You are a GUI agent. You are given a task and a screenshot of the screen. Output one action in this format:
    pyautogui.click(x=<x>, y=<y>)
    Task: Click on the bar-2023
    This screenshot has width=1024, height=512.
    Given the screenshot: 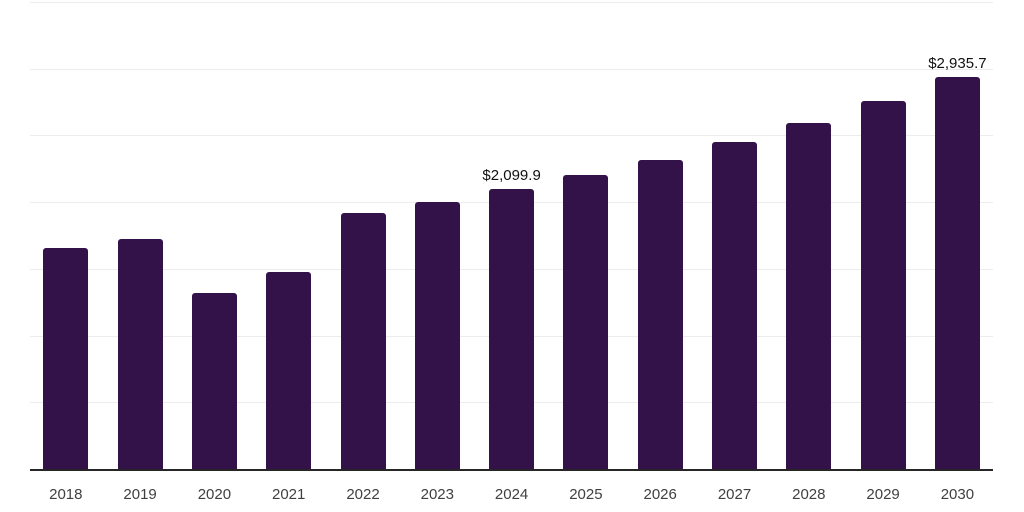 What is the action you would take?
    pyautogui.click(x=437, y=335)
    